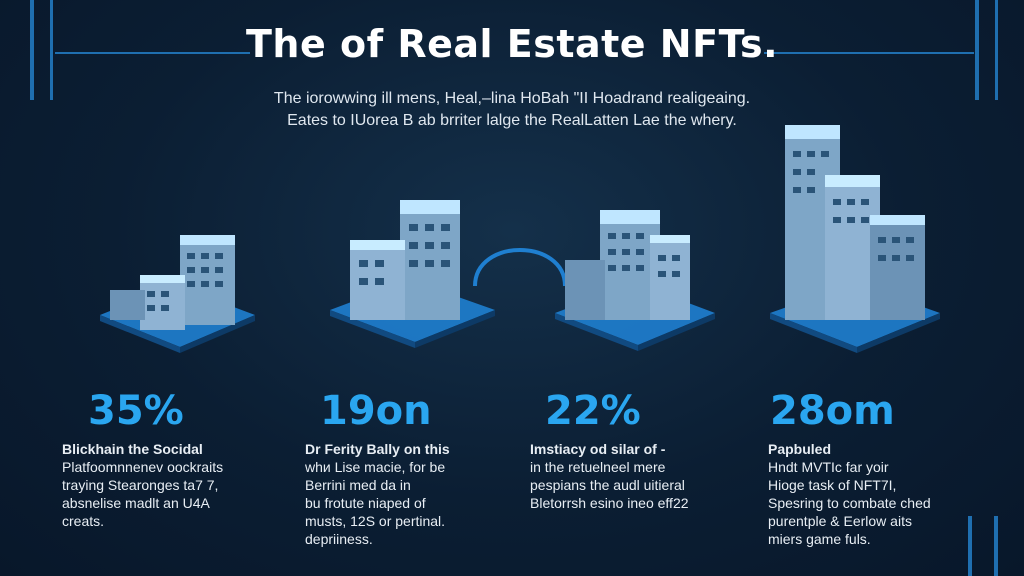 Image resolution: width=1024 pixels, height=576 pixels. Describe the element at coordinates (598, 467) in the screenshot. I see `stat-line: in the retuelneel mere` at that location.